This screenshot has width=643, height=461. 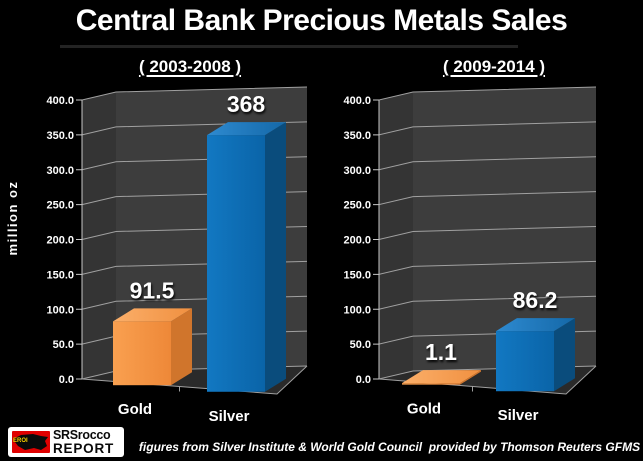 What do you see at coordinates (441, 377) in the screenshot?
I see `bar-top-gold-2009-2014` at bounding box center [441, 377].